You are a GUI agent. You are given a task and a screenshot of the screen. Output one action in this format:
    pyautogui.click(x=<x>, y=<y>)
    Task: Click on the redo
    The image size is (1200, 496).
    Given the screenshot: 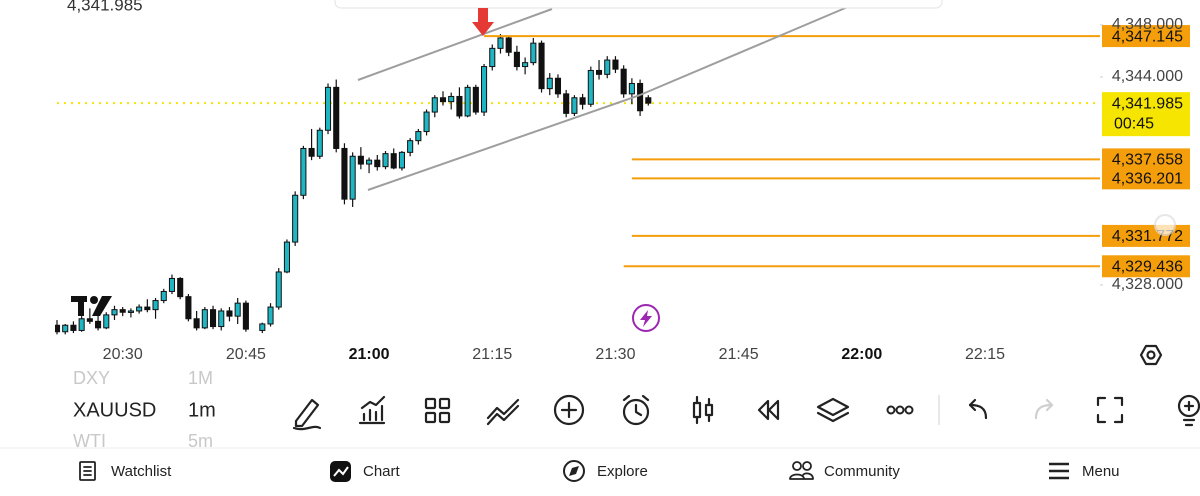 What is the action you would take?
    pyautogui.click(x=1044, y=409)
    